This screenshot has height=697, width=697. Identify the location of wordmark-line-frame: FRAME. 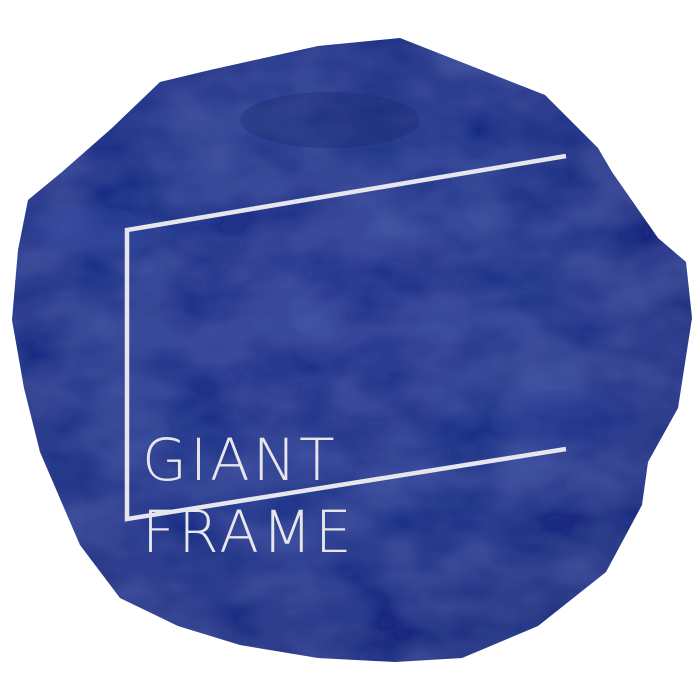
(248, 532).